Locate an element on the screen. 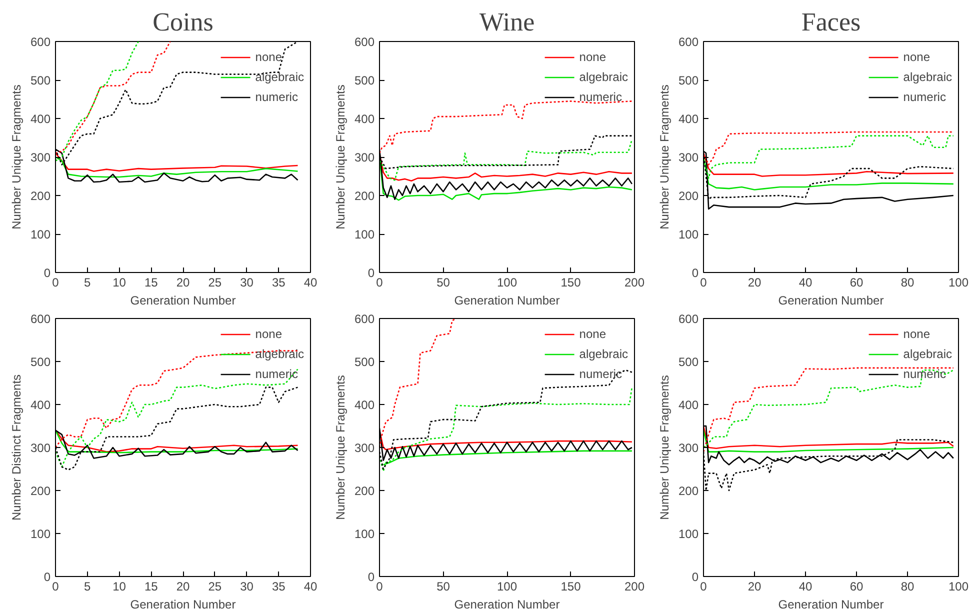 This screenshot has width=973, height=614. chart-title: Faces is located at coordinates (831, 22).